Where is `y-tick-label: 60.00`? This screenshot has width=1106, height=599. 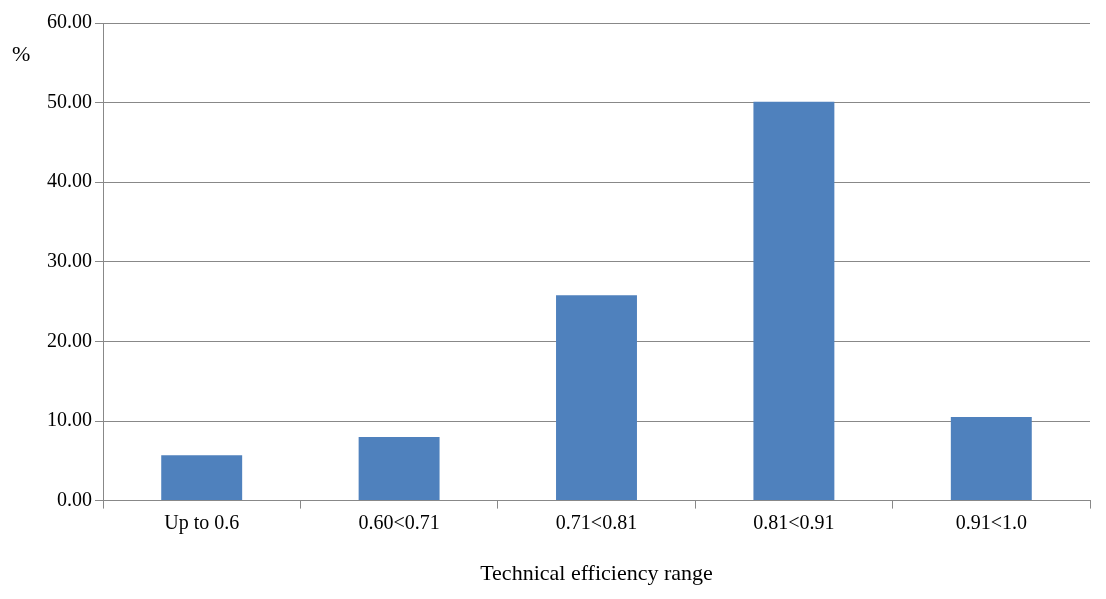 y-tick-label: 60.00 is located at coordinates (69, 21).